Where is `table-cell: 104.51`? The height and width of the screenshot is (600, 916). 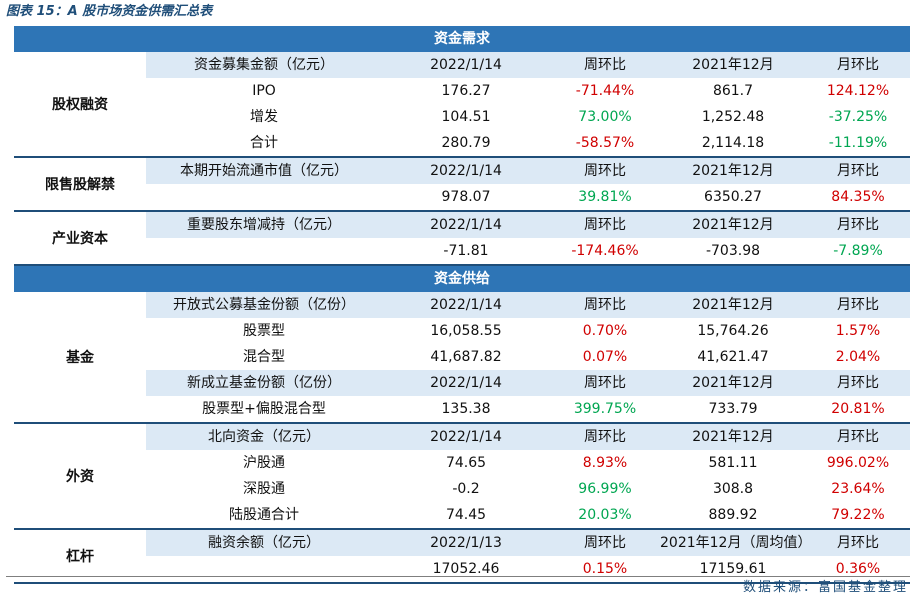
table-cell: 104.51 is located at coordinates (466, 117).